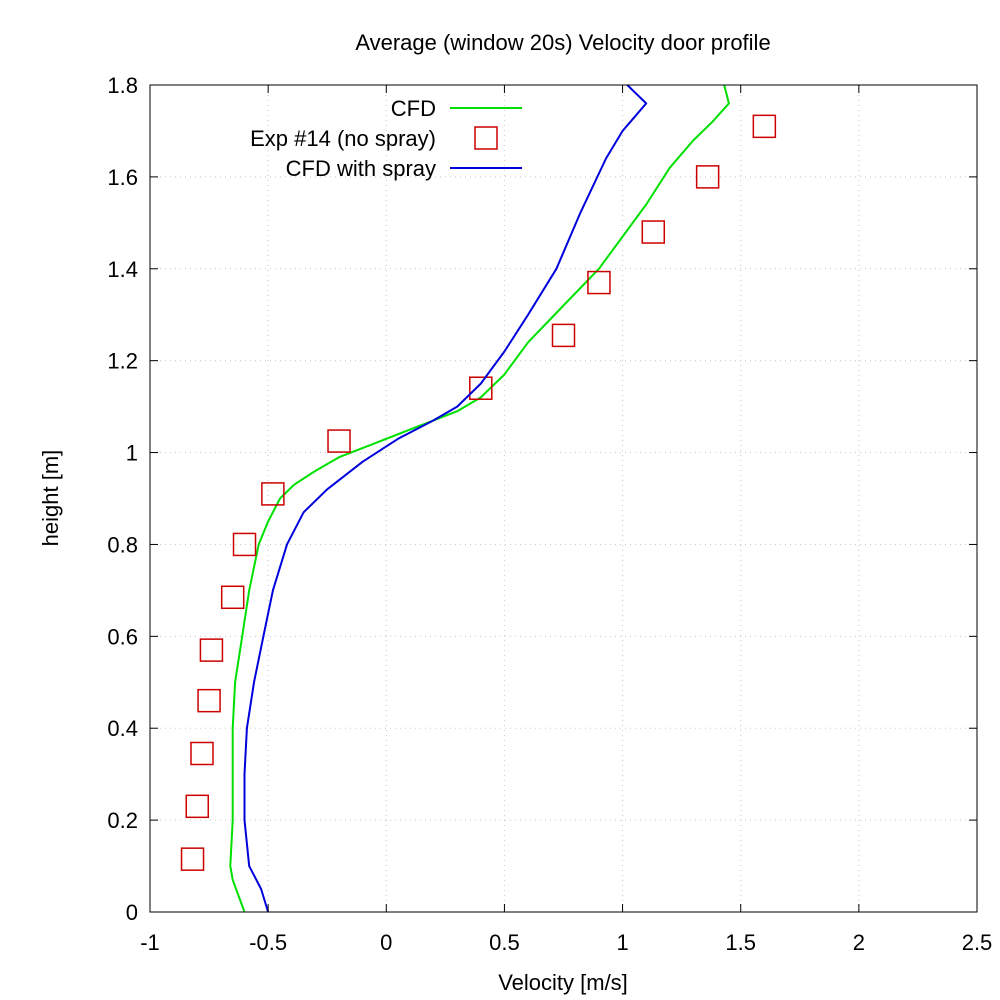  I want to click on y-tick-label: 1.8, so click(122, 85).